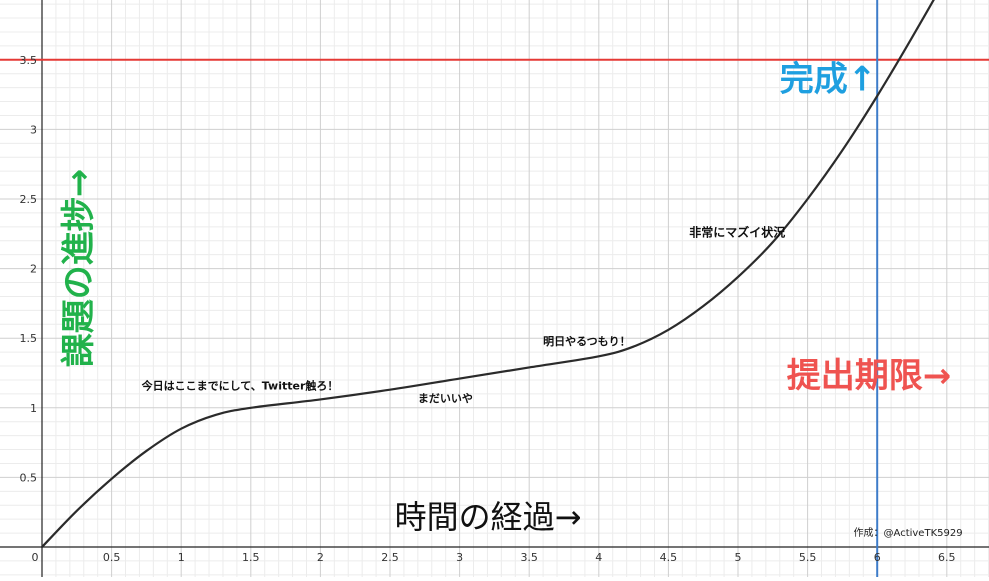 The height and width of the screenshot is (581, 989). I want to click on y-tick-label: 2, so click(33, 269).